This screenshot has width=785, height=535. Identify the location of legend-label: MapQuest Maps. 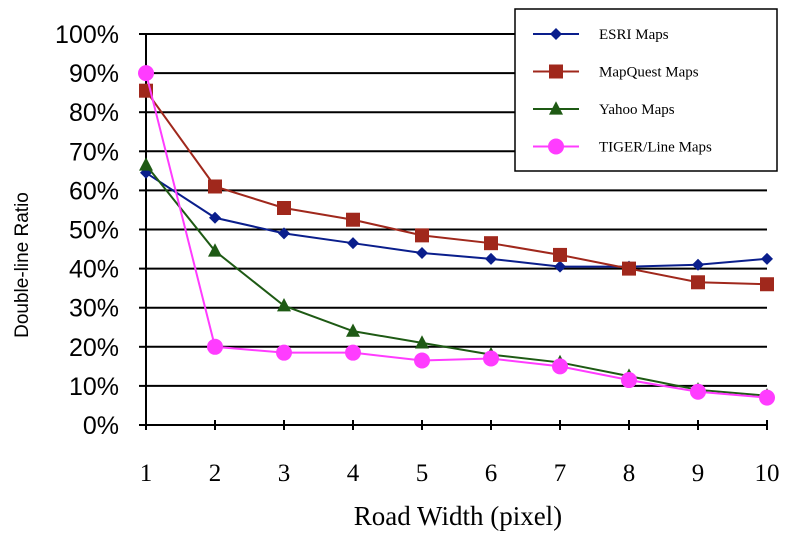
(649, 73).